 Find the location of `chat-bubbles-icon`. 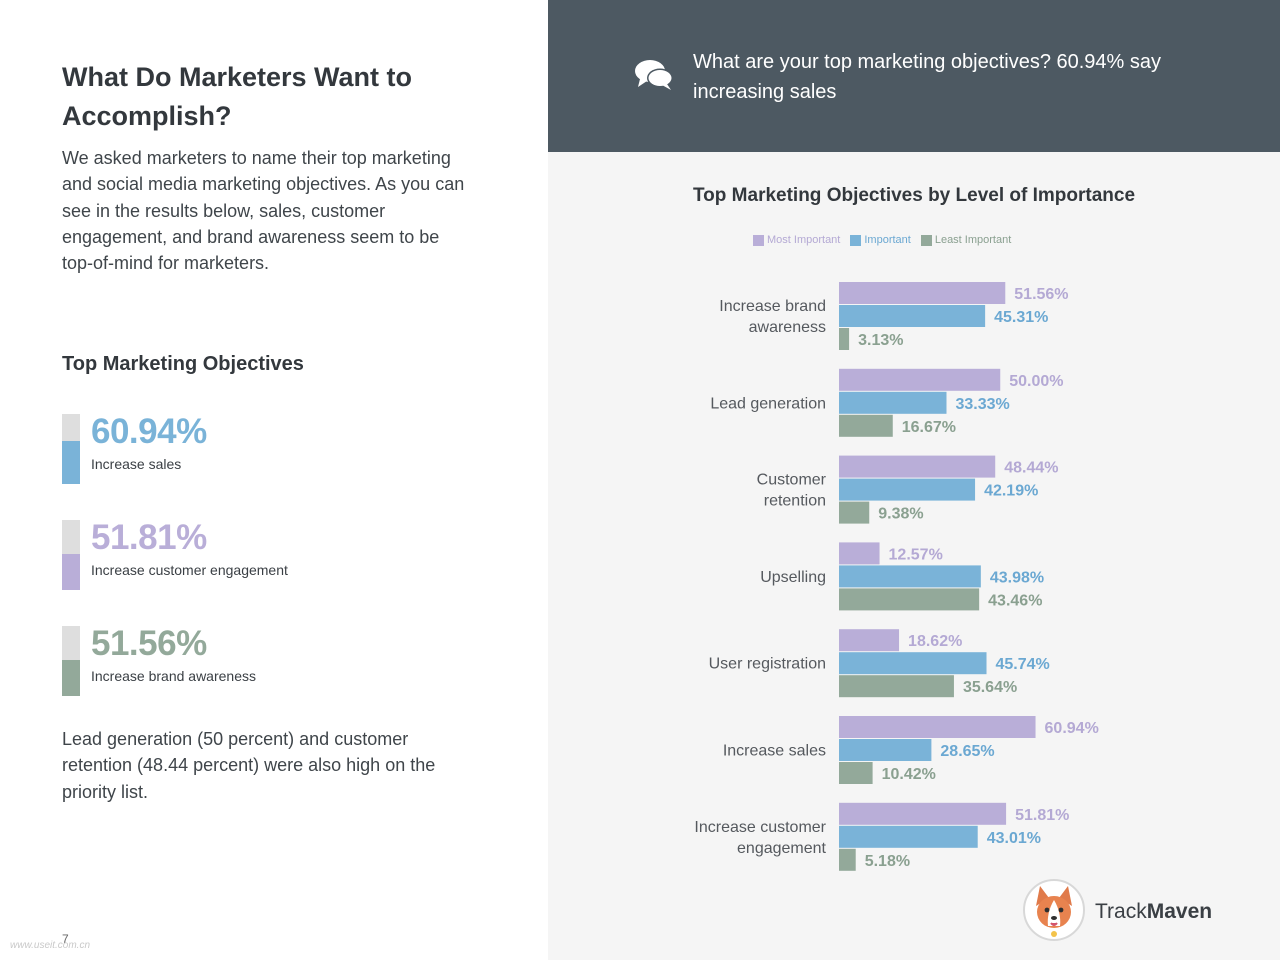

chat-bubbles-icon is located at coordinates (654, 75).